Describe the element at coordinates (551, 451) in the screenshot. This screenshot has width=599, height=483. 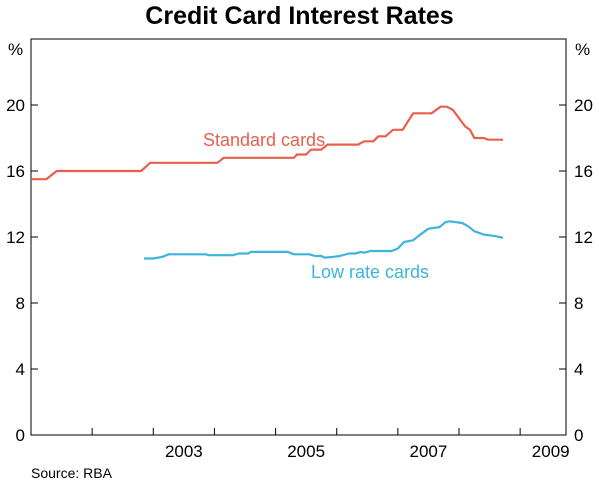
I see `x-tick-label: 2009` at that location.